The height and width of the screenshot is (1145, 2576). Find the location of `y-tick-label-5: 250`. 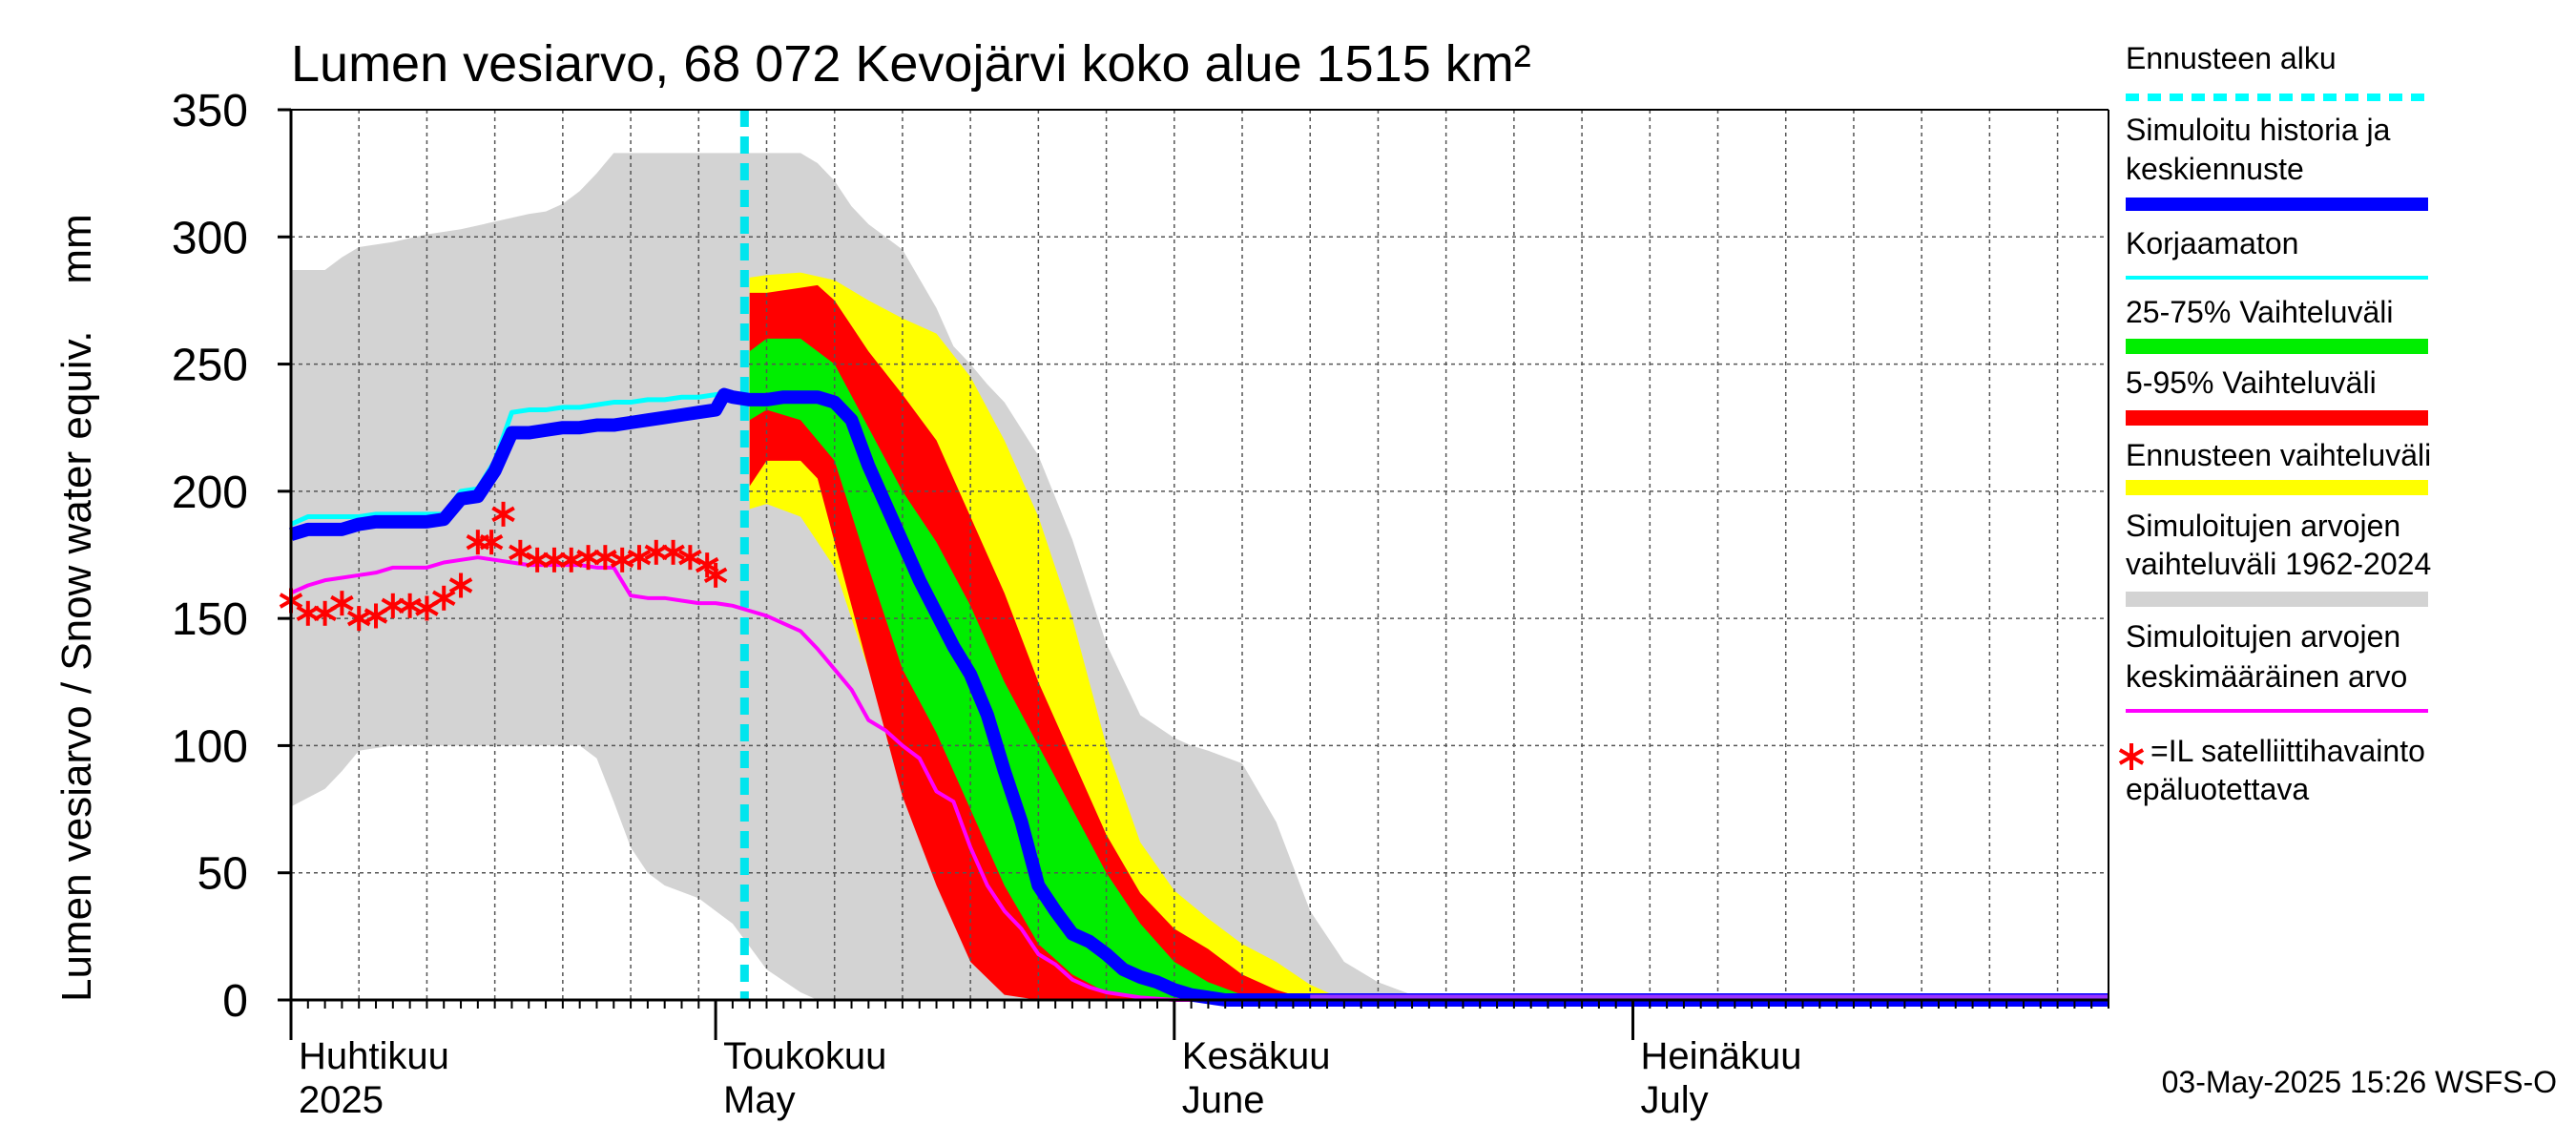

y-tick-label-5: 250 is located at coordinates (210, 366).